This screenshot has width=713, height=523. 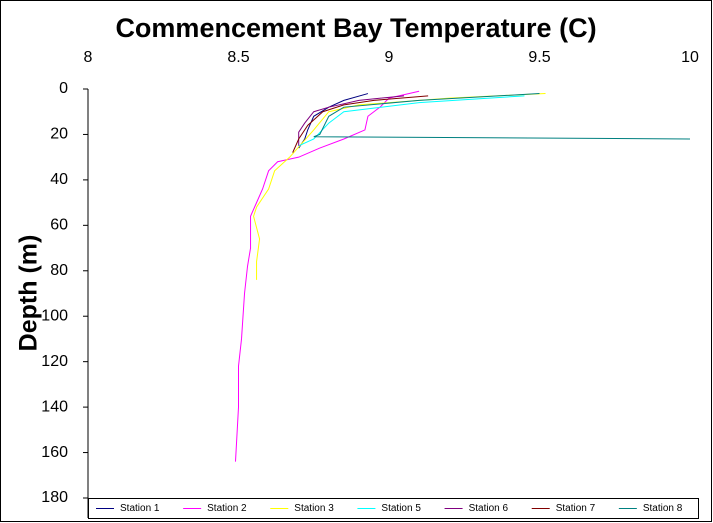 I want to click on y-tick-label: 180, so click(x=54, y=497).